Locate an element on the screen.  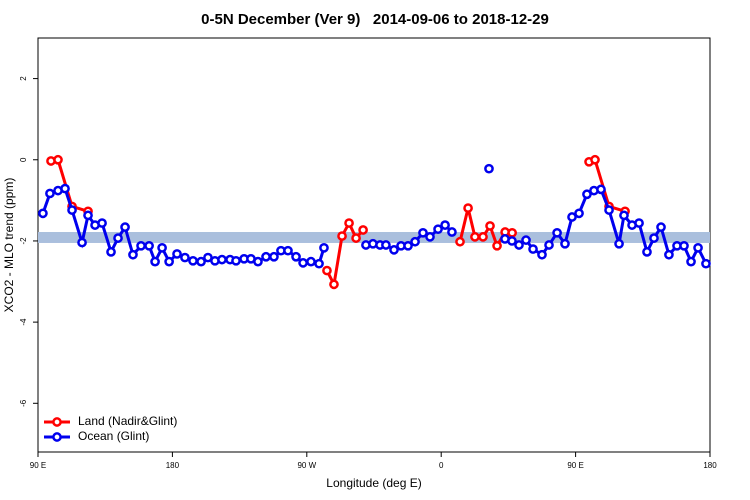
legend-label: Land (Nadir&Glint) is located at coordinates (127, 421).